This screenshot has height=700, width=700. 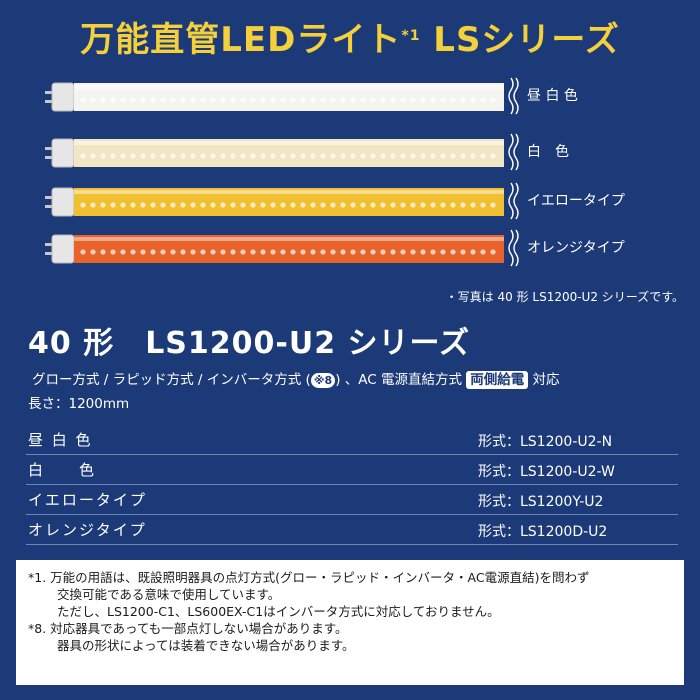 I want to click on table-row: オレンジタイプ 形式：LS1200D-U2, so click(x=352, y=530).